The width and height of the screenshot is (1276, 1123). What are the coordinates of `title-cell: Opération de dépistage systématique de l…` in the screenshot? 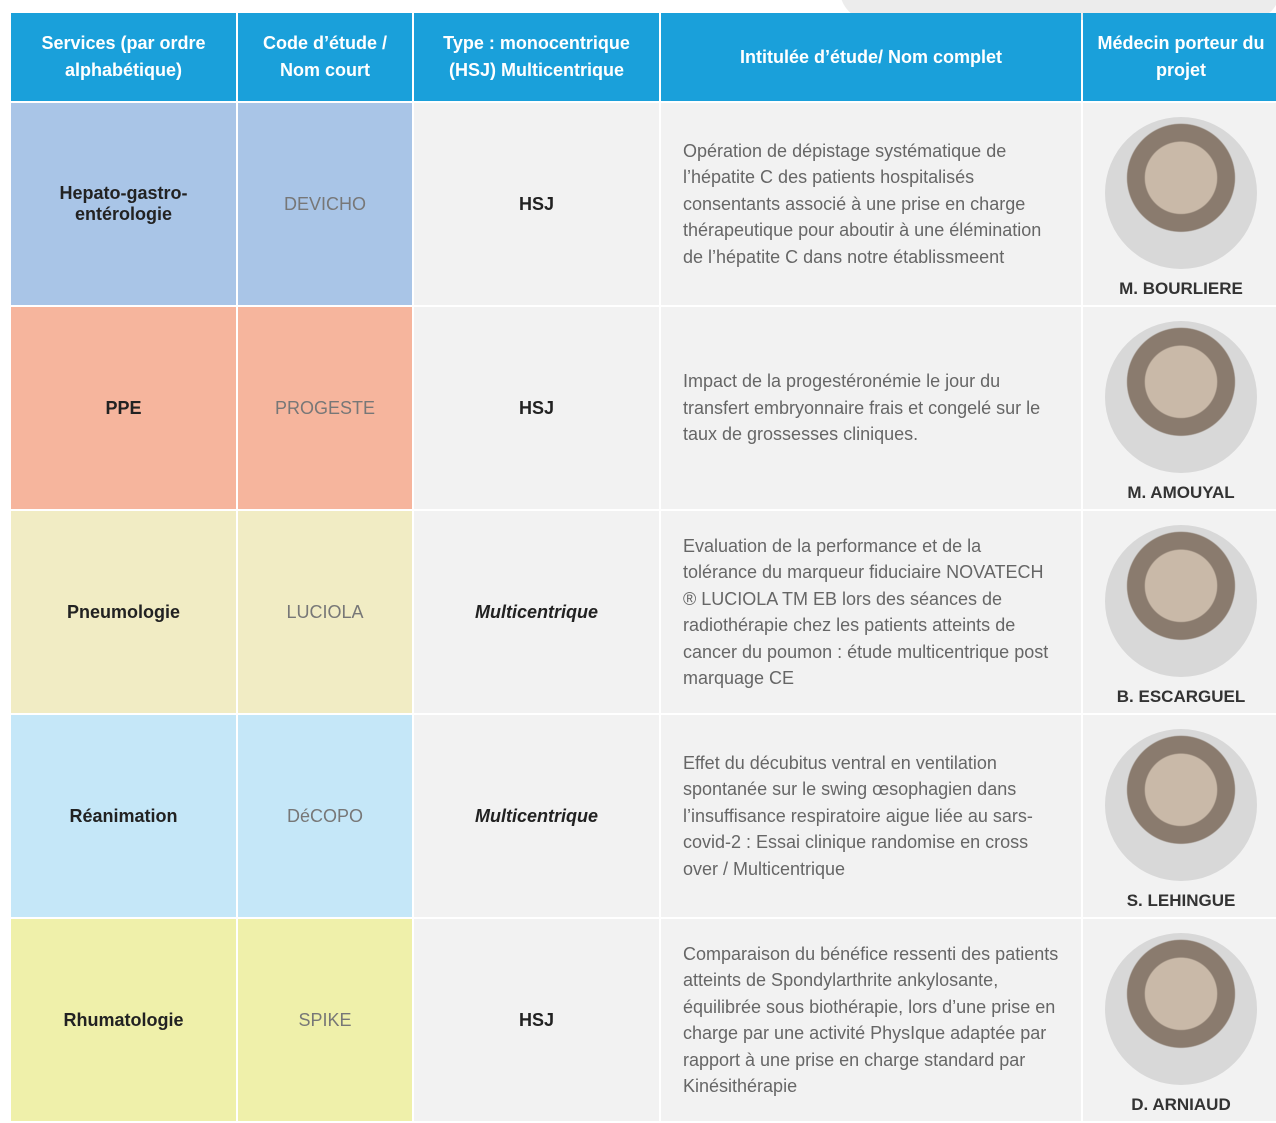 It's located at (871, 204).